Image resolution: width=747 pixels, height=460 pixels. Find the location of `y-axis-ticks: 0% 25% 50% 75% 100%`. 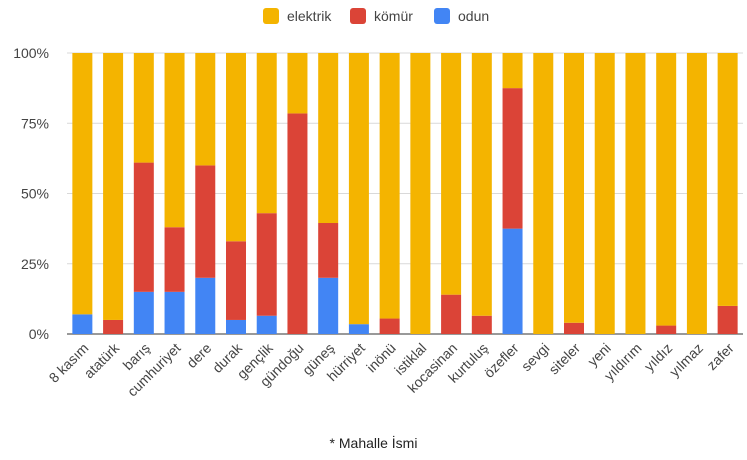

y-axis-ticks: 0% 25% 50% 75% 100% is located at coordinates (31, 193).